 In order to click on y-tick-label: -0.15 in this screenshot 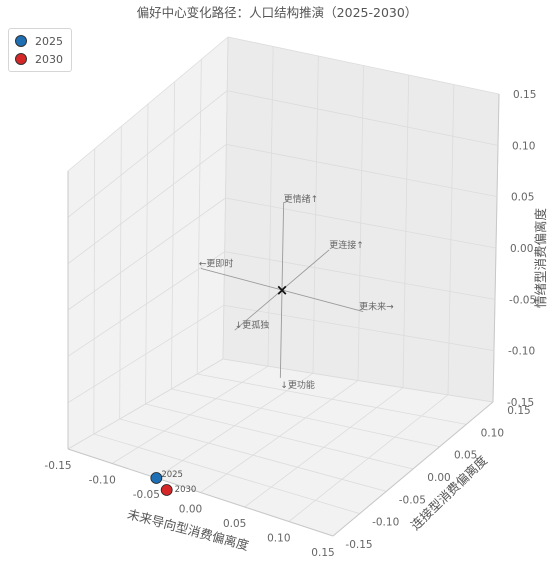, I will do `click(358, 545)`.